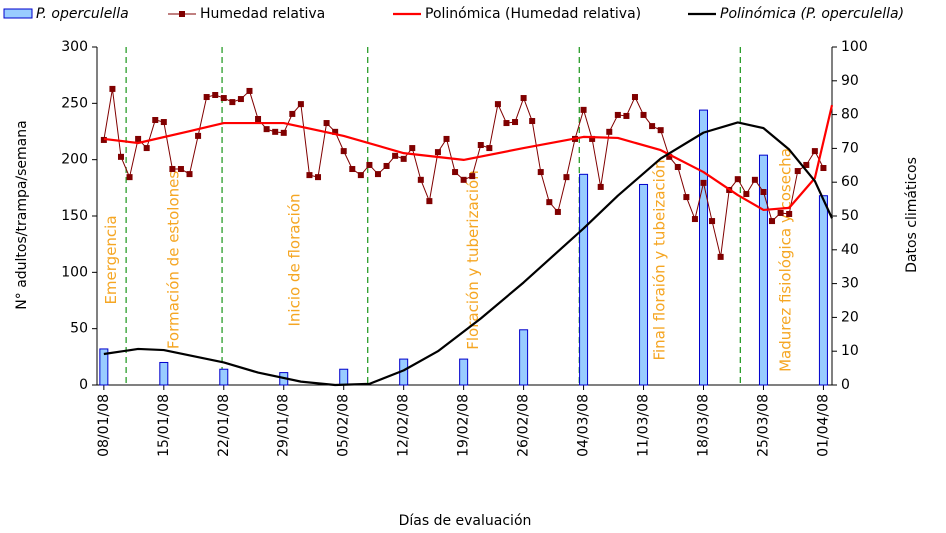 This screenshot has height=533, width=946. What do you see at coordinates (174, 260) in the screenshot?
I see `phase-label: Formación de estolones` at bounding box center [174, 260].